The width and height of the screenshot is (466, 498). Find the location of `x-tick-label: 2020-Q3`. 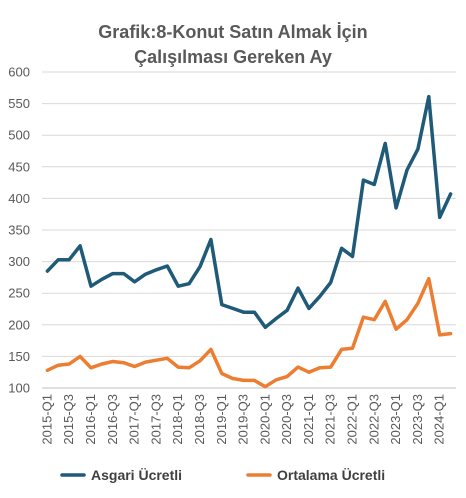

x-tick-label: 2020-Q3 is located at coordinates (286, 419).